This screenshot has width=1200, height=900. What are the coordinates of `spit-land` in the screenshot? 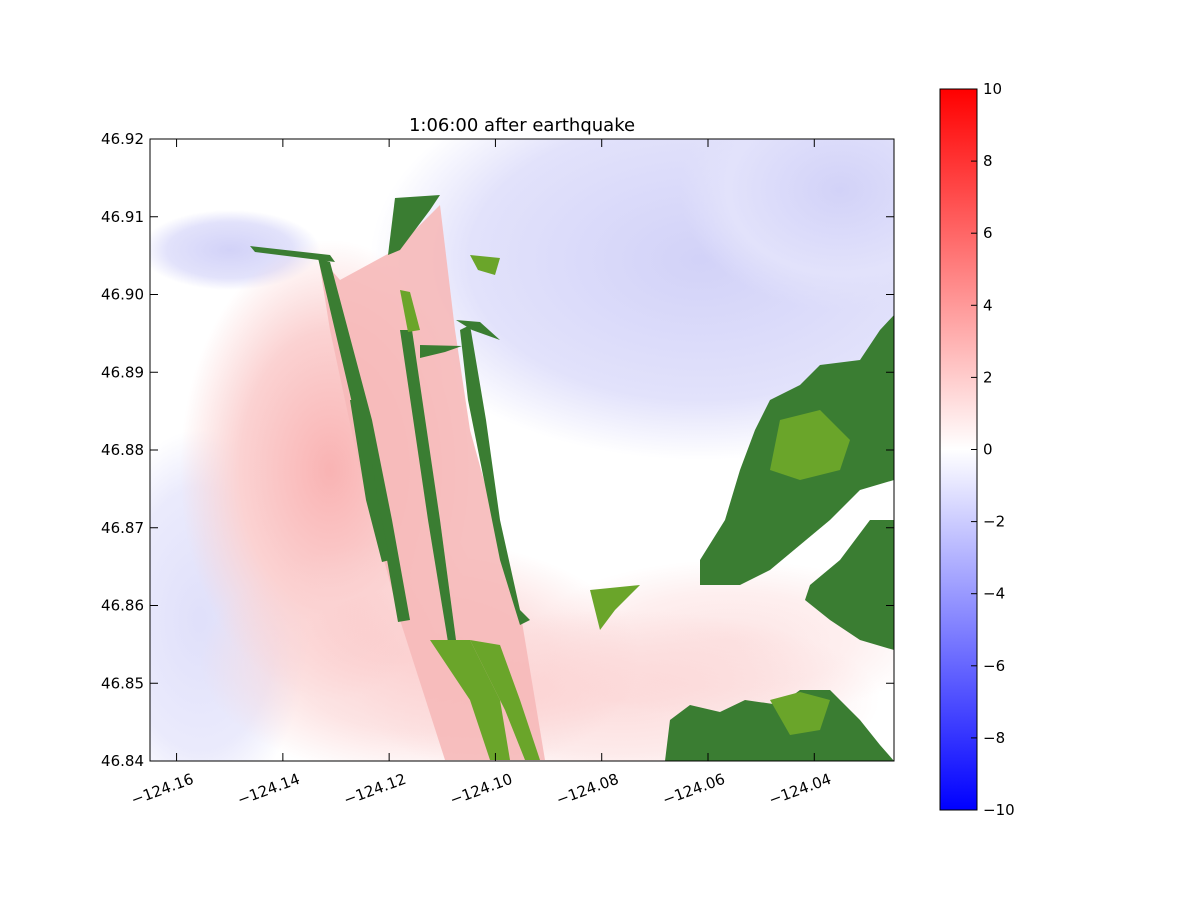 It's located at (390, 418).